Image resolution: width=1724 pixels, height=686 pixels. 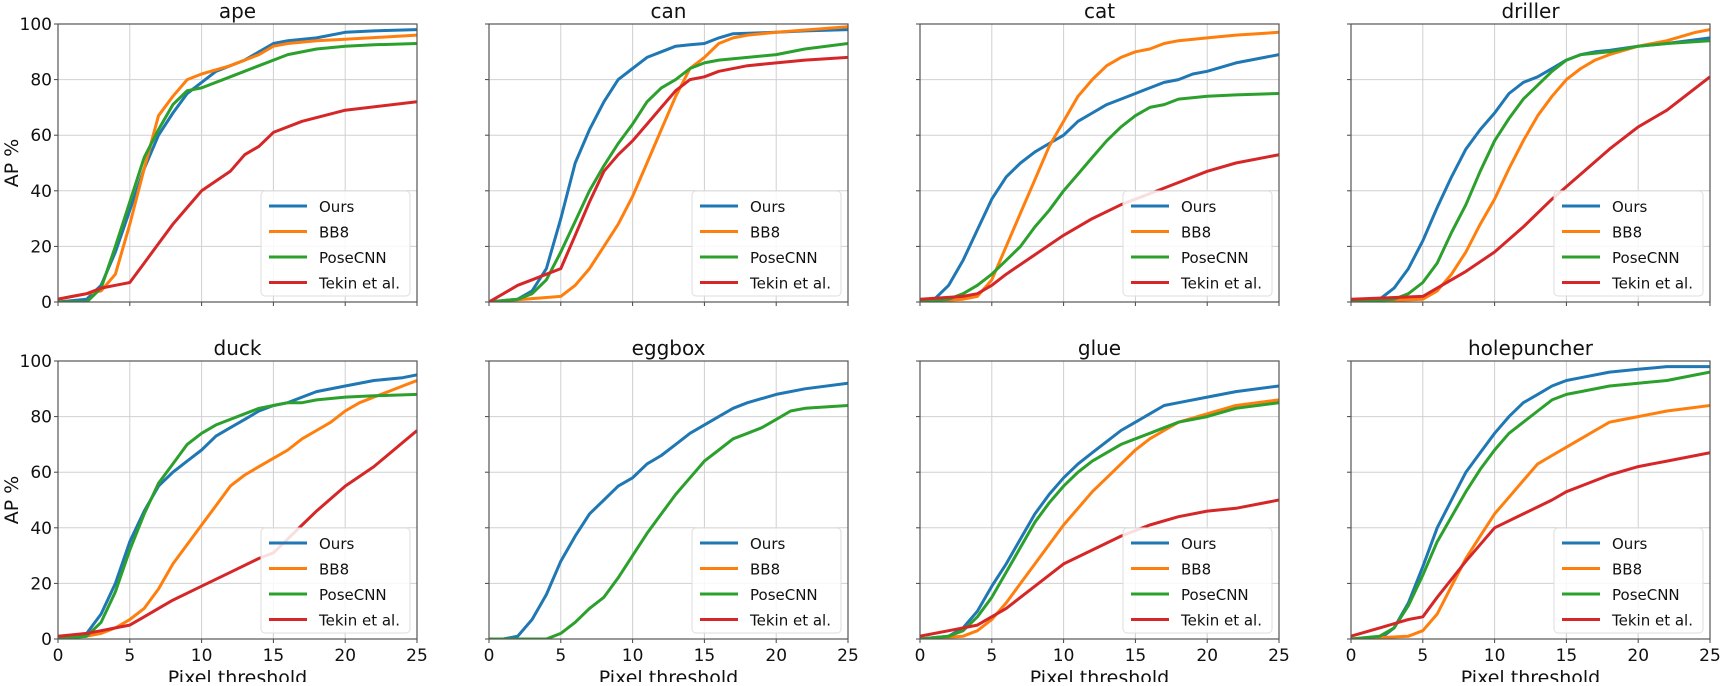 I want to click on subplot-title: ape, so click(x=237, y=11).